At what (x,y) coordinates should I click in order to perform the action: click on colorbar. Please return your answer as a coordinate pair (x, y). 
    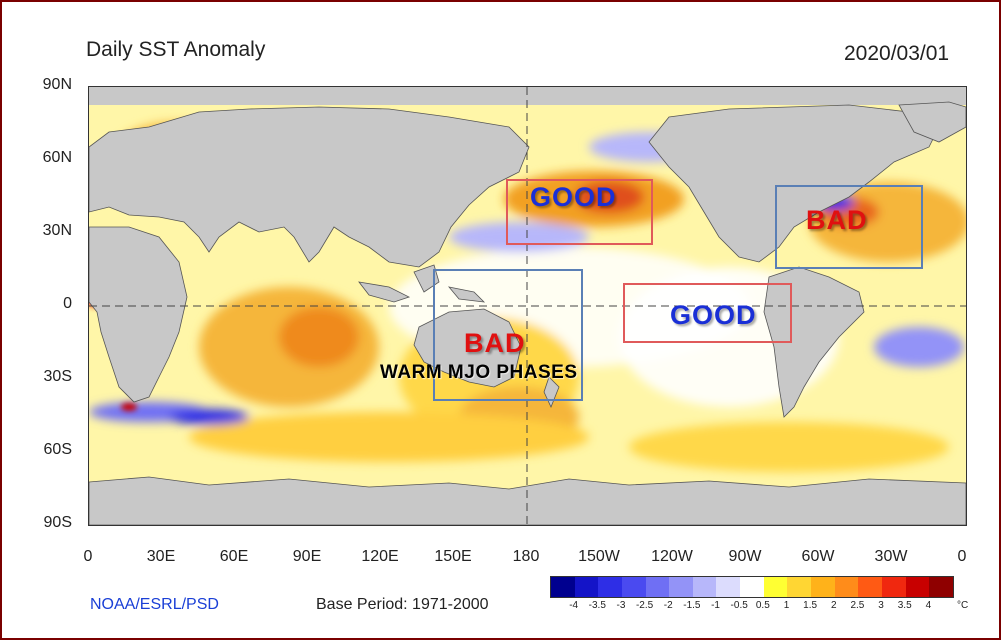
    Looking at the image, I should click on (752, 587).